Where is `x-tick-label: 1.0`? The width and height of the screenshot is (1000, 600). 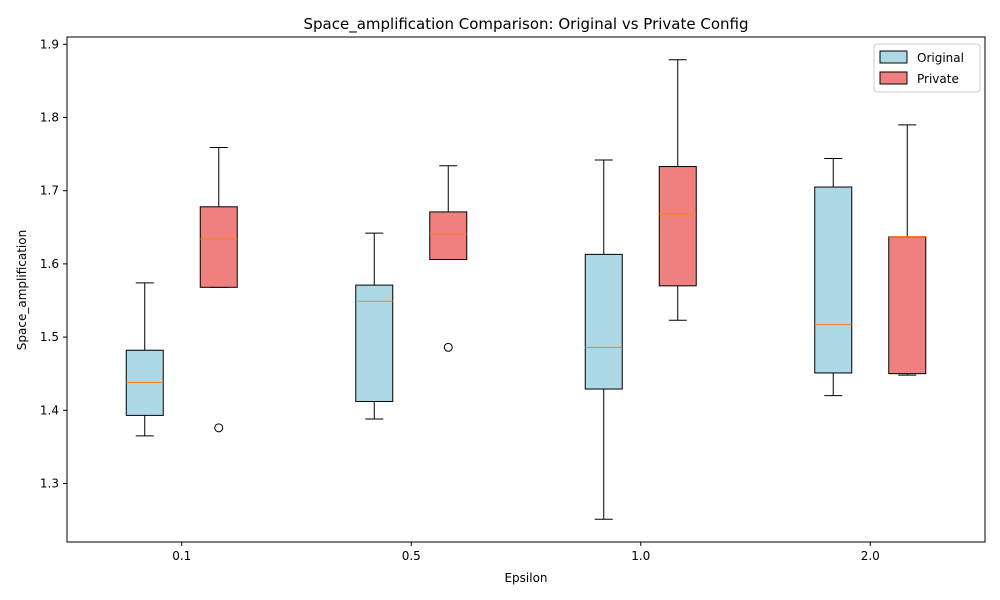
x-tick-label: 1.0 is located at coordinates (640, 556).